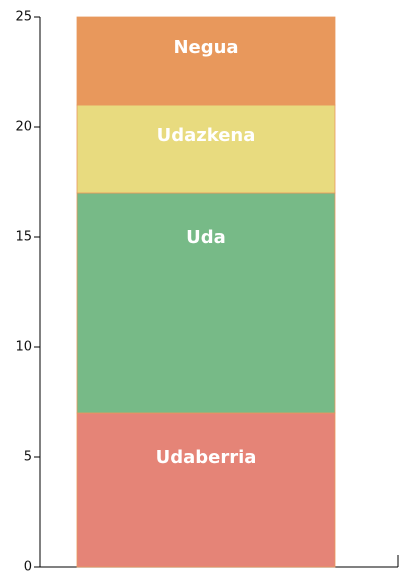 The width and height of the screenshot is (403, 572). I want to click on y-tick-label: 5, so click(28, 457).